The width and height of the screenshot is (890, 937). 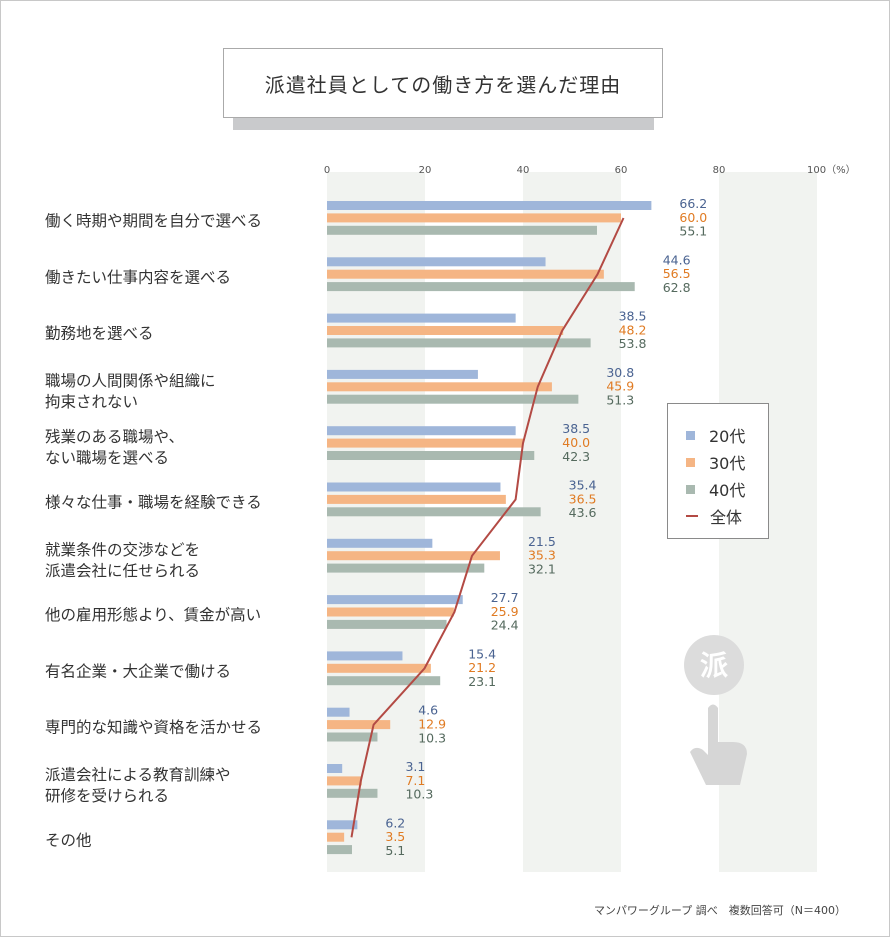 I want to click on bar-3-s2, so click(x=453, y=399).